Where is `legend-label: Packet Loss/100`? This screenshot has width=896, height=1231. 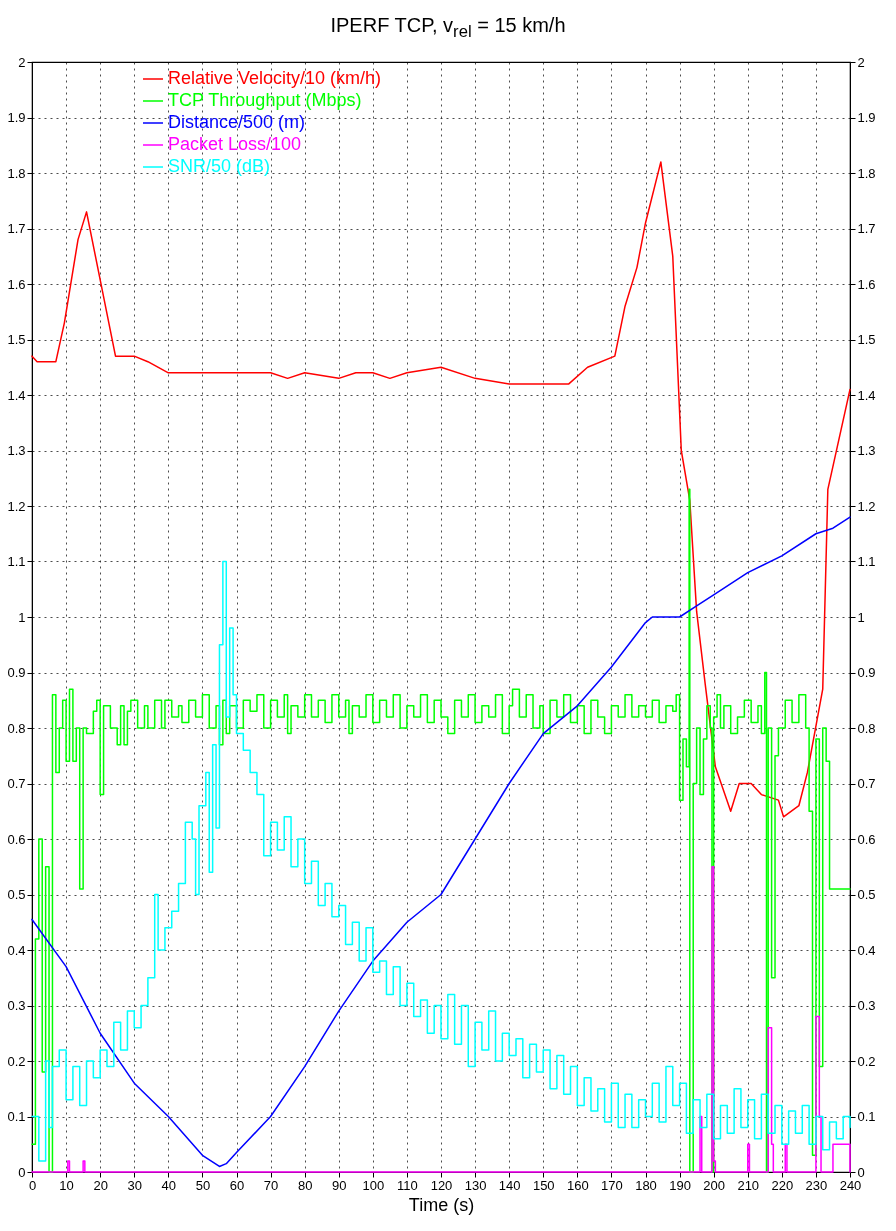
legend-label: Packet Loss/100 is located at coordinates (235, 144).